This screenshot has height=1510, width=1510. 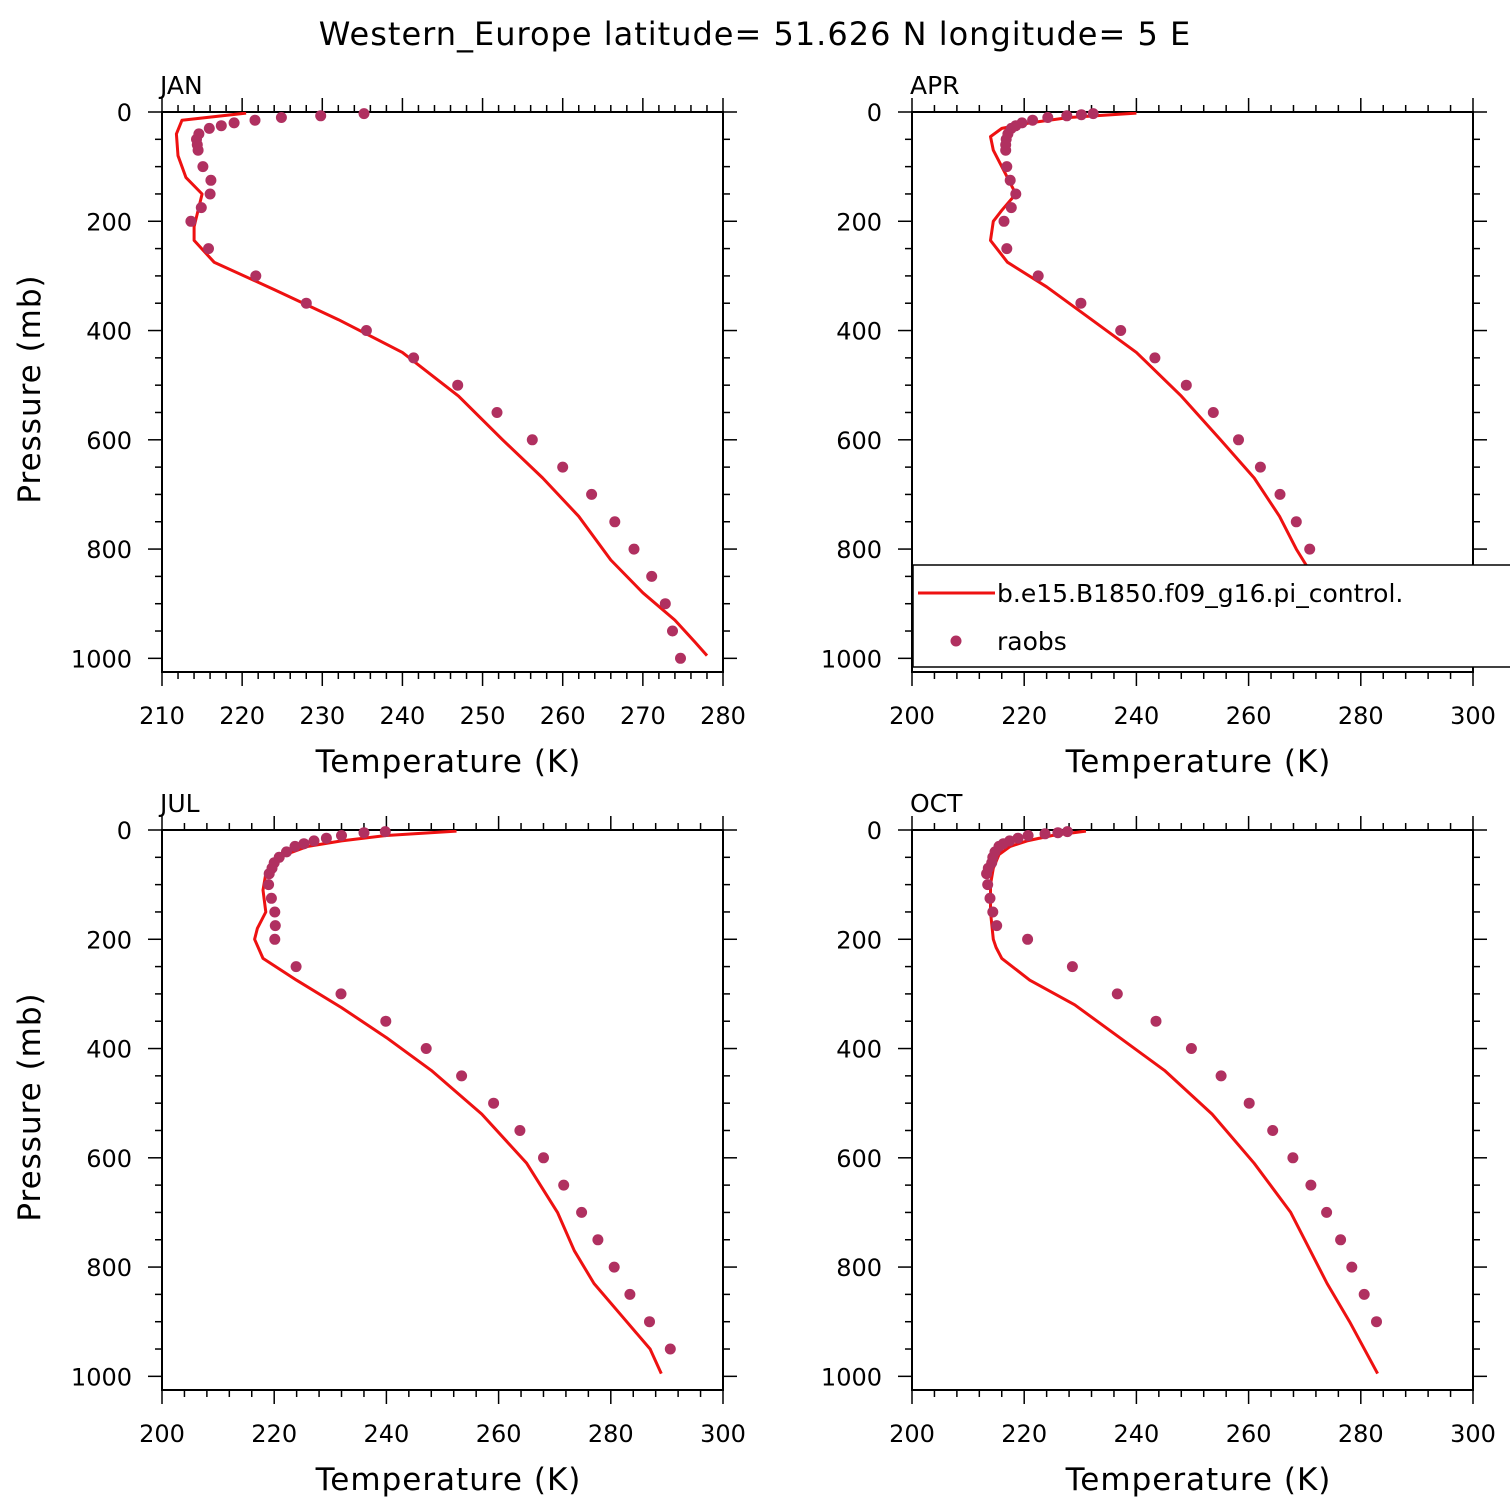 I want to click on x-tick-label: 210, so click(x=162, y=716).